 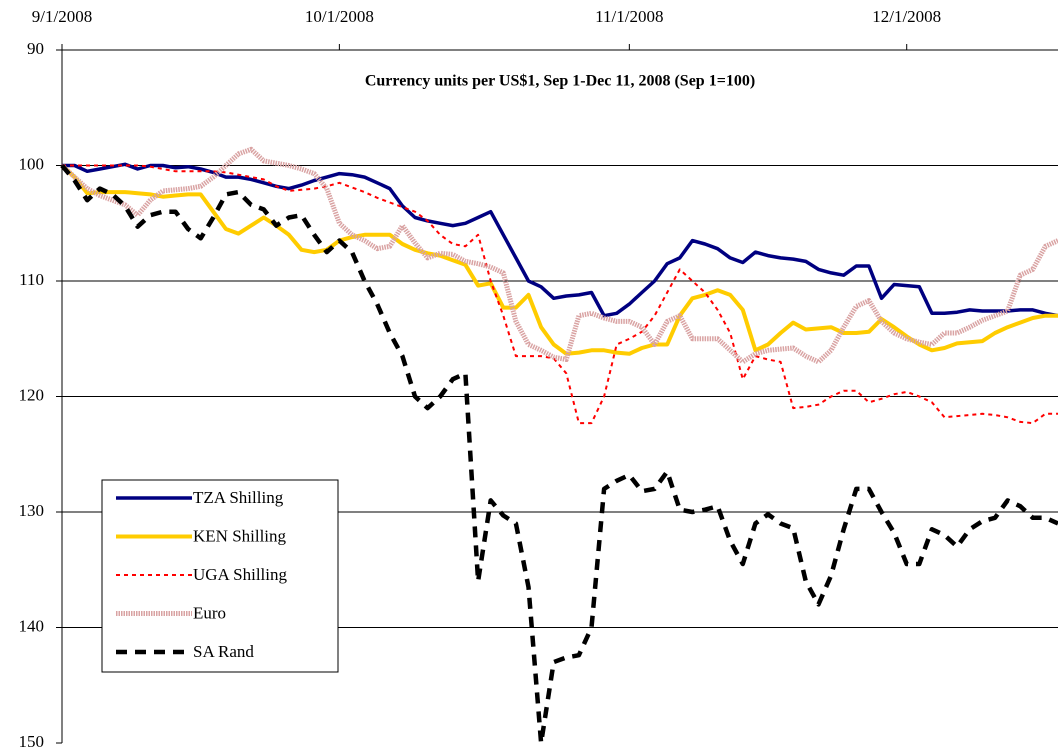 What do you see at coordinates (32, 394) in the screenshot?
I see `y-tick-label: 120` at bounding box center [32, 394].